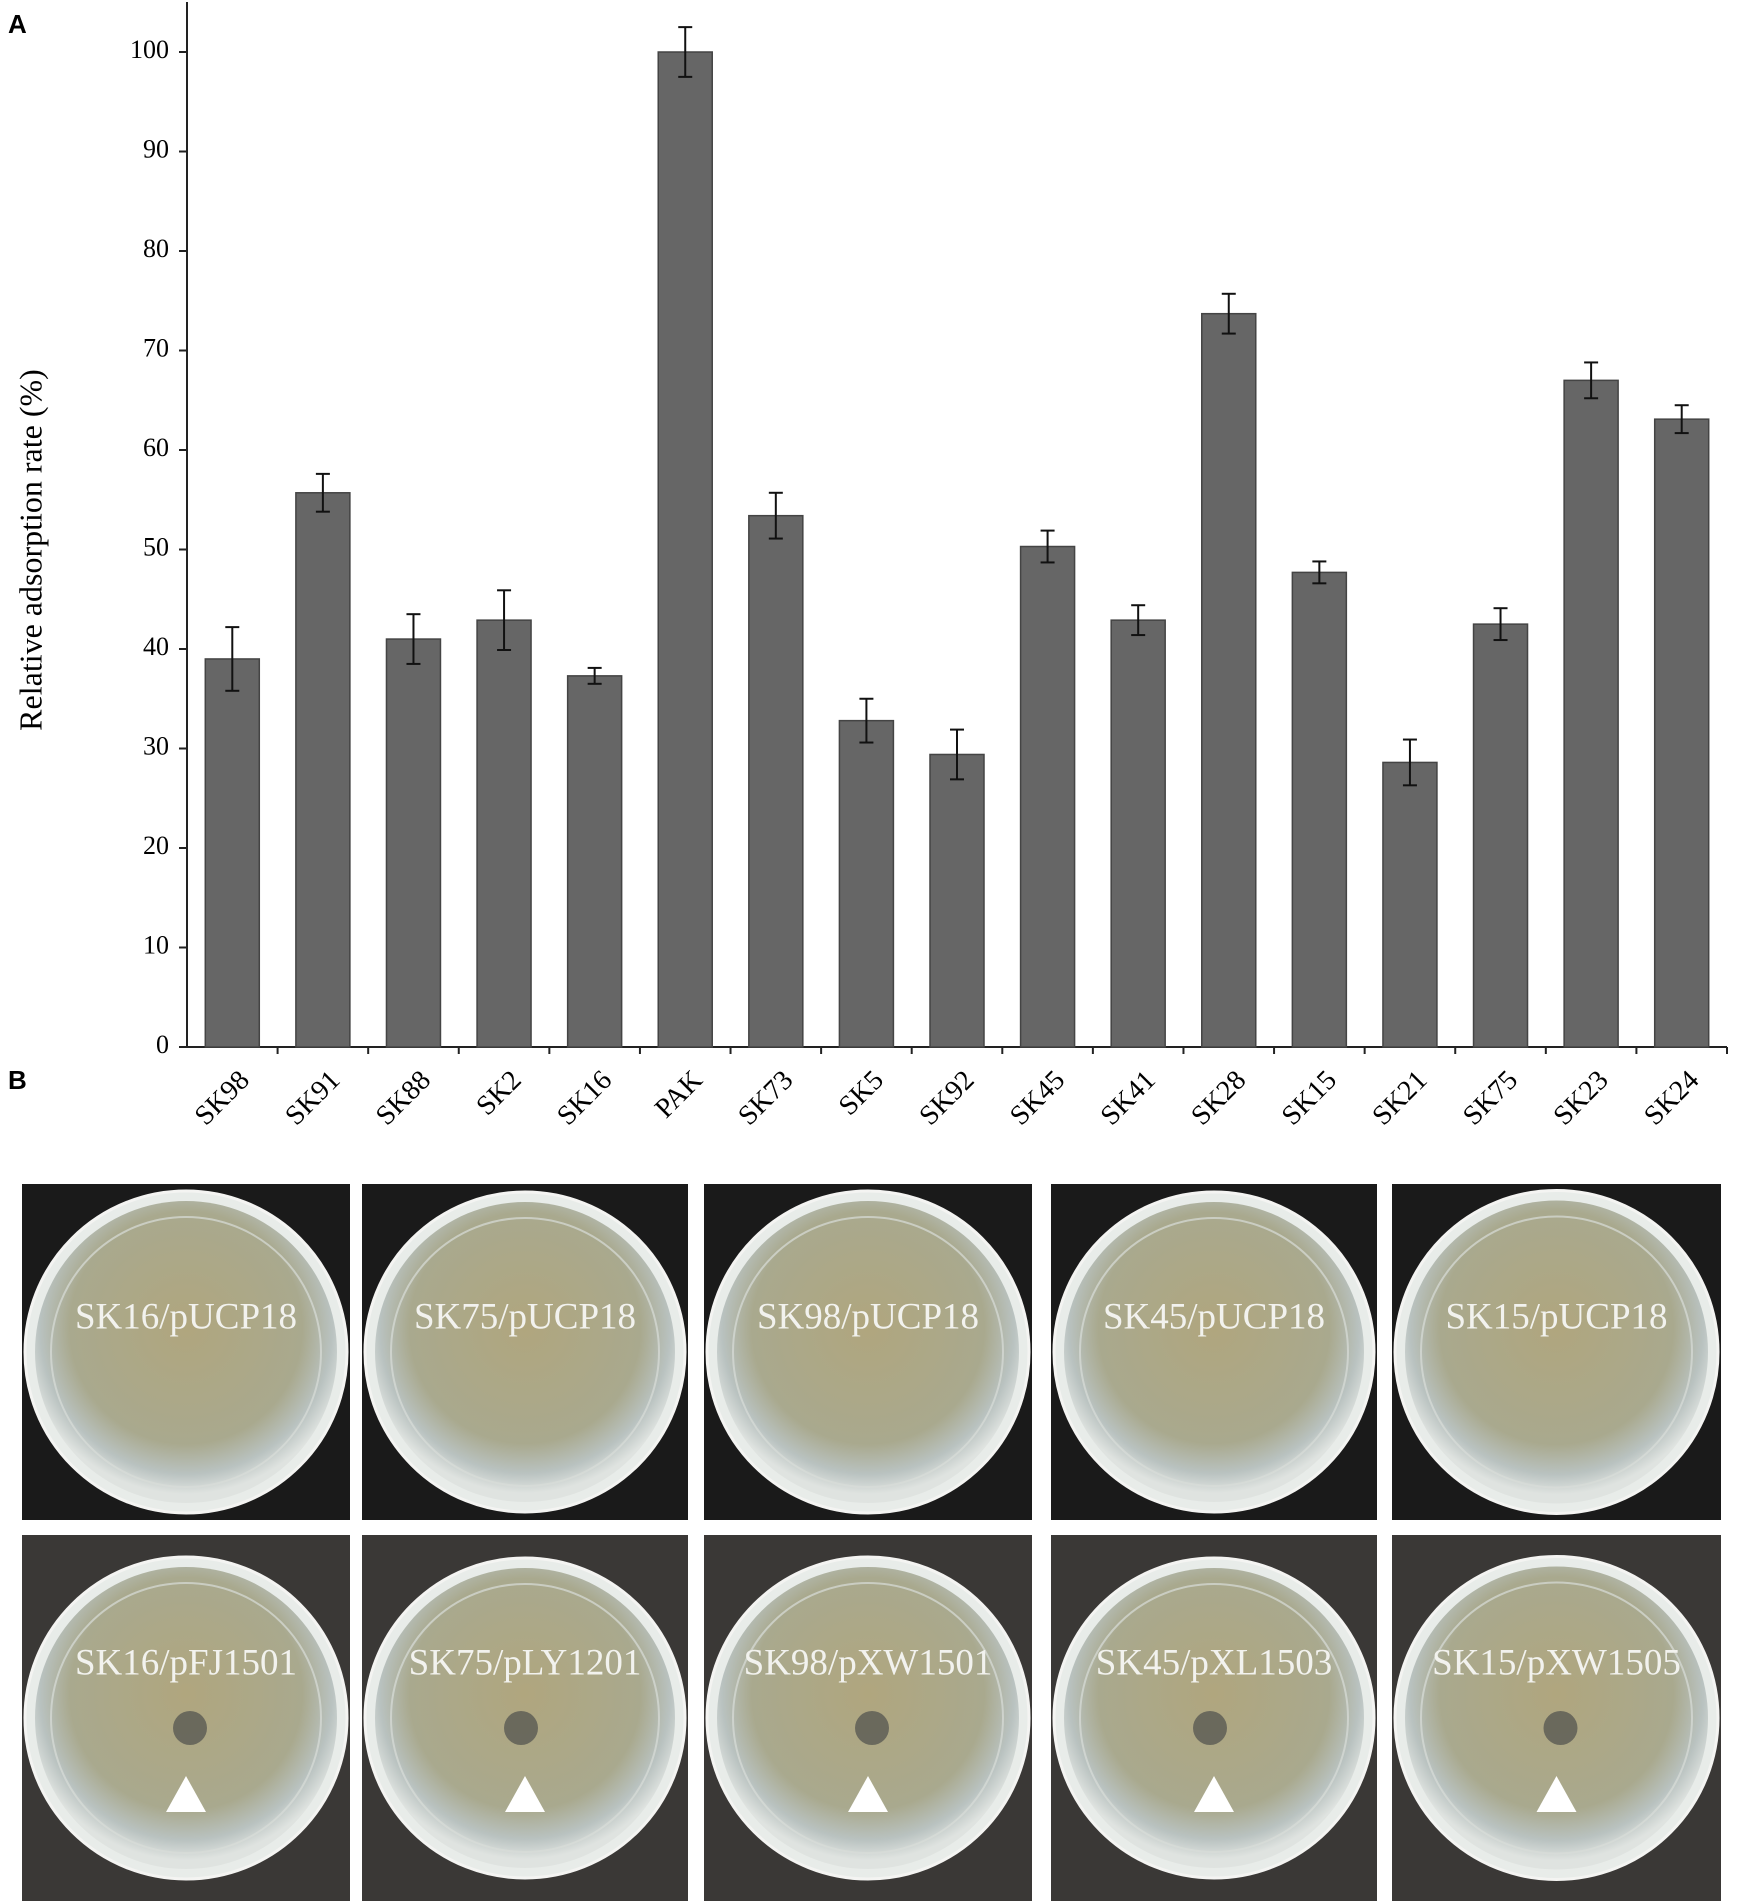 This screenshot has width=1739, height=1901. What do you see at coordinates (17, 1080) in the screenshot?
I see `panel-label: B` at bounding box center [17, 1080].